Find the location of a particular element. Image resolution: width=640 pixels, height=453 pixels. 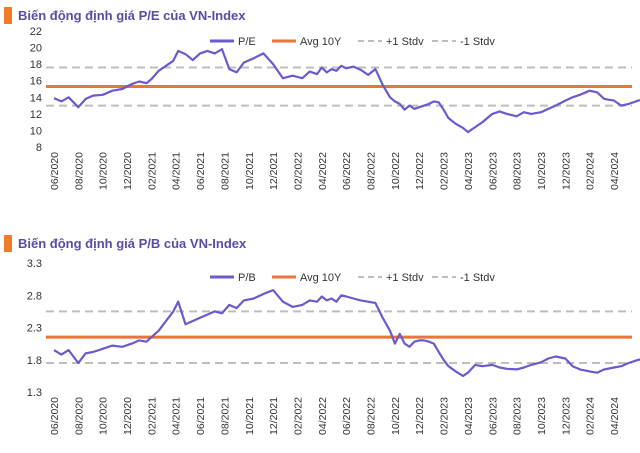

pb-title-row: Biến động định giá P/B của VN-Index is located at coordinates (125, 243).